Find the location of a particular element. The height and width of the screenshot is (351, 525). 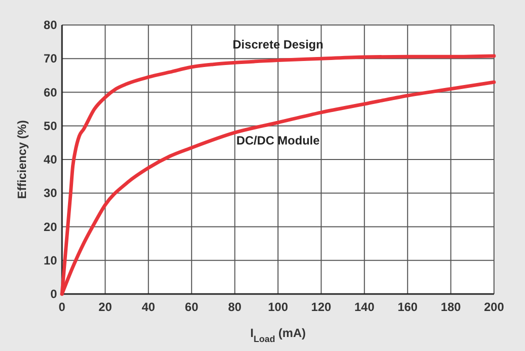

y-tick-label: 60 is located at coordinates (51, 92).